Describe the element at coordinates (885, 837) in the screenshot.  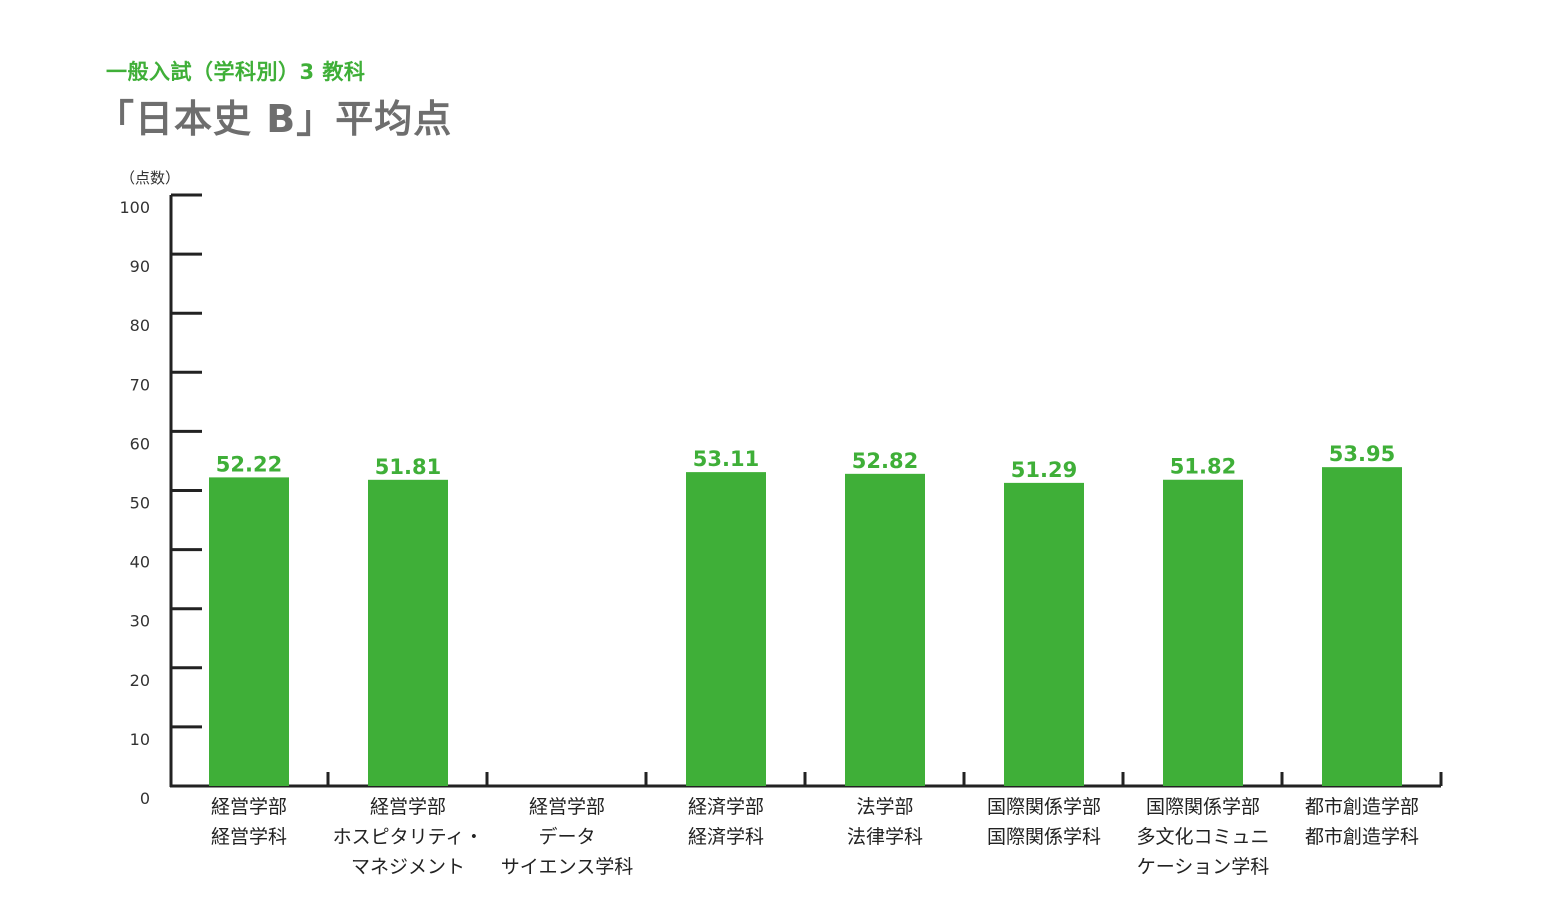
I see `x-category-label: 法律学科` at that location.